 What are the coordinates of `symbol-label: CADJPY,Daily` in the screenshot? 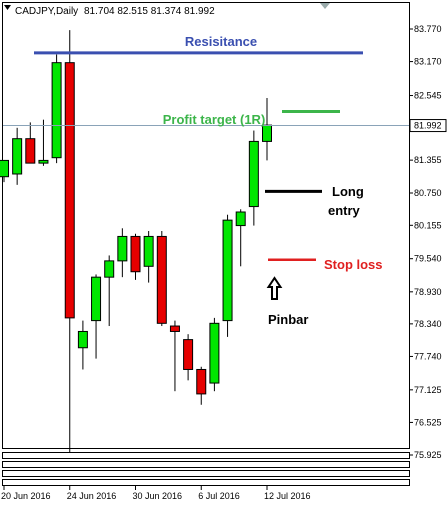 It's located at (46, 11).